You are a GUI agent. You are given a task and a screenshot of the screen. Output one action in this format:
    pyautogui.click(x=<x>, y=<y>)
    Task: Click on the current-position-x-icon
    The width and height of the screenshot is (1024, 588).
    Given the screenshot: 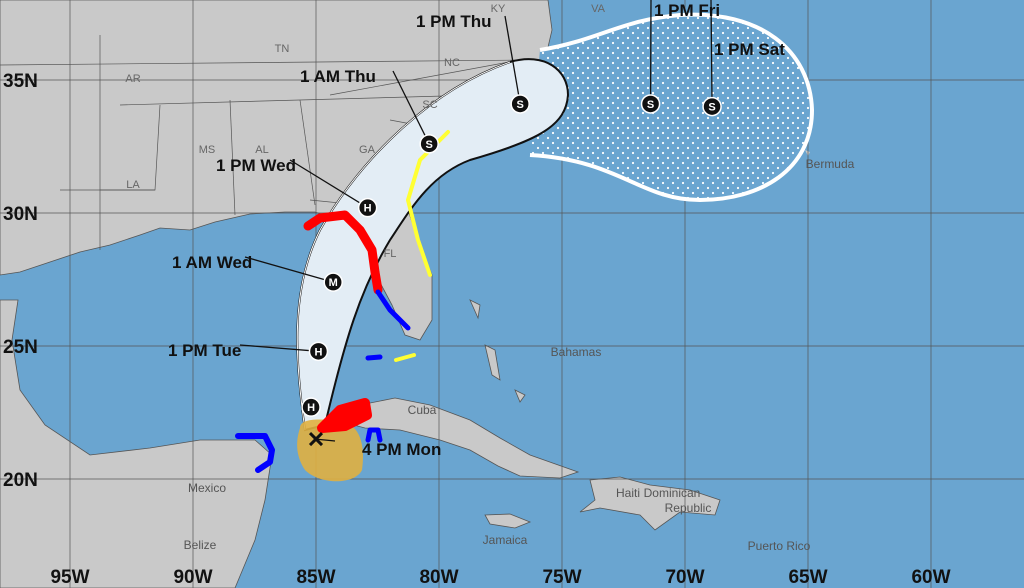 What is the action you would take?
    pyautogui.click(x=316, y=439)
    